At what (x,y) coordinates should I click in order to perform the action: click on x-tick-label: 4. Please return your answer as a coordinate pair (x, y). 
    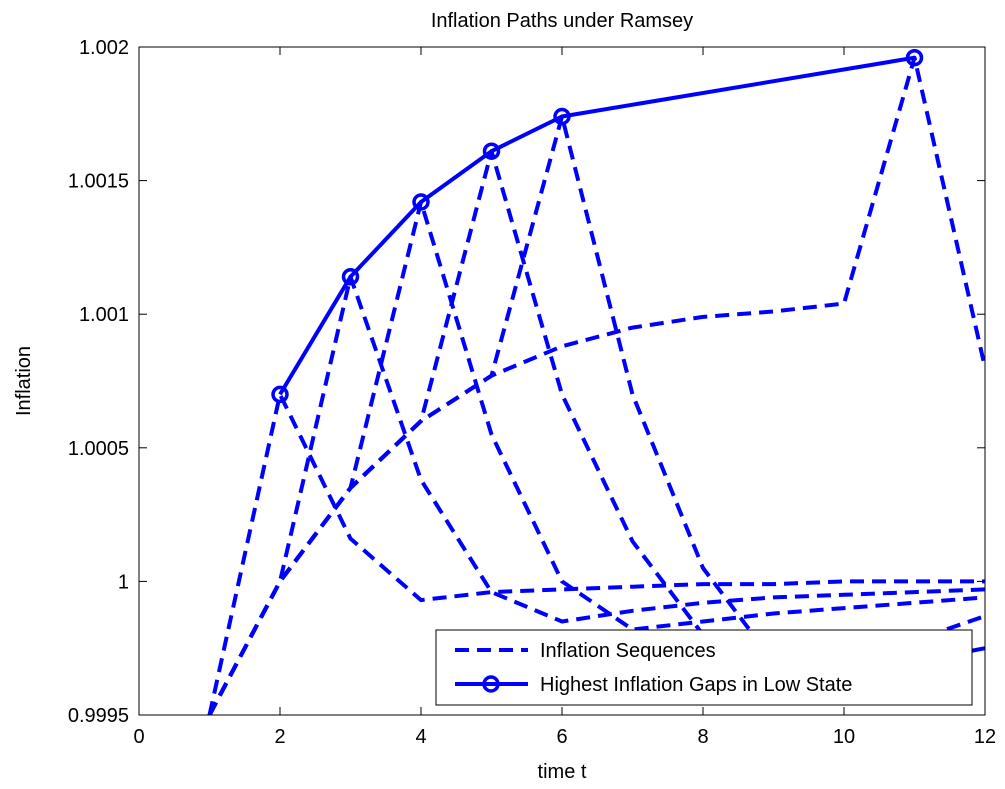
    Looking at the image, I should click on (420, 737).